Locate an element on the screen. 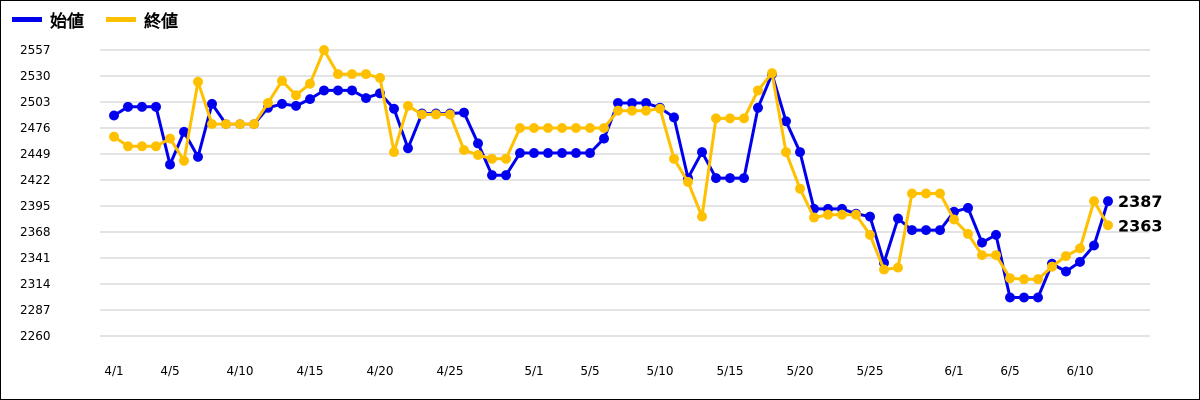  x-tick-label-13: 6/5 is located at coordinates (1009, 371).